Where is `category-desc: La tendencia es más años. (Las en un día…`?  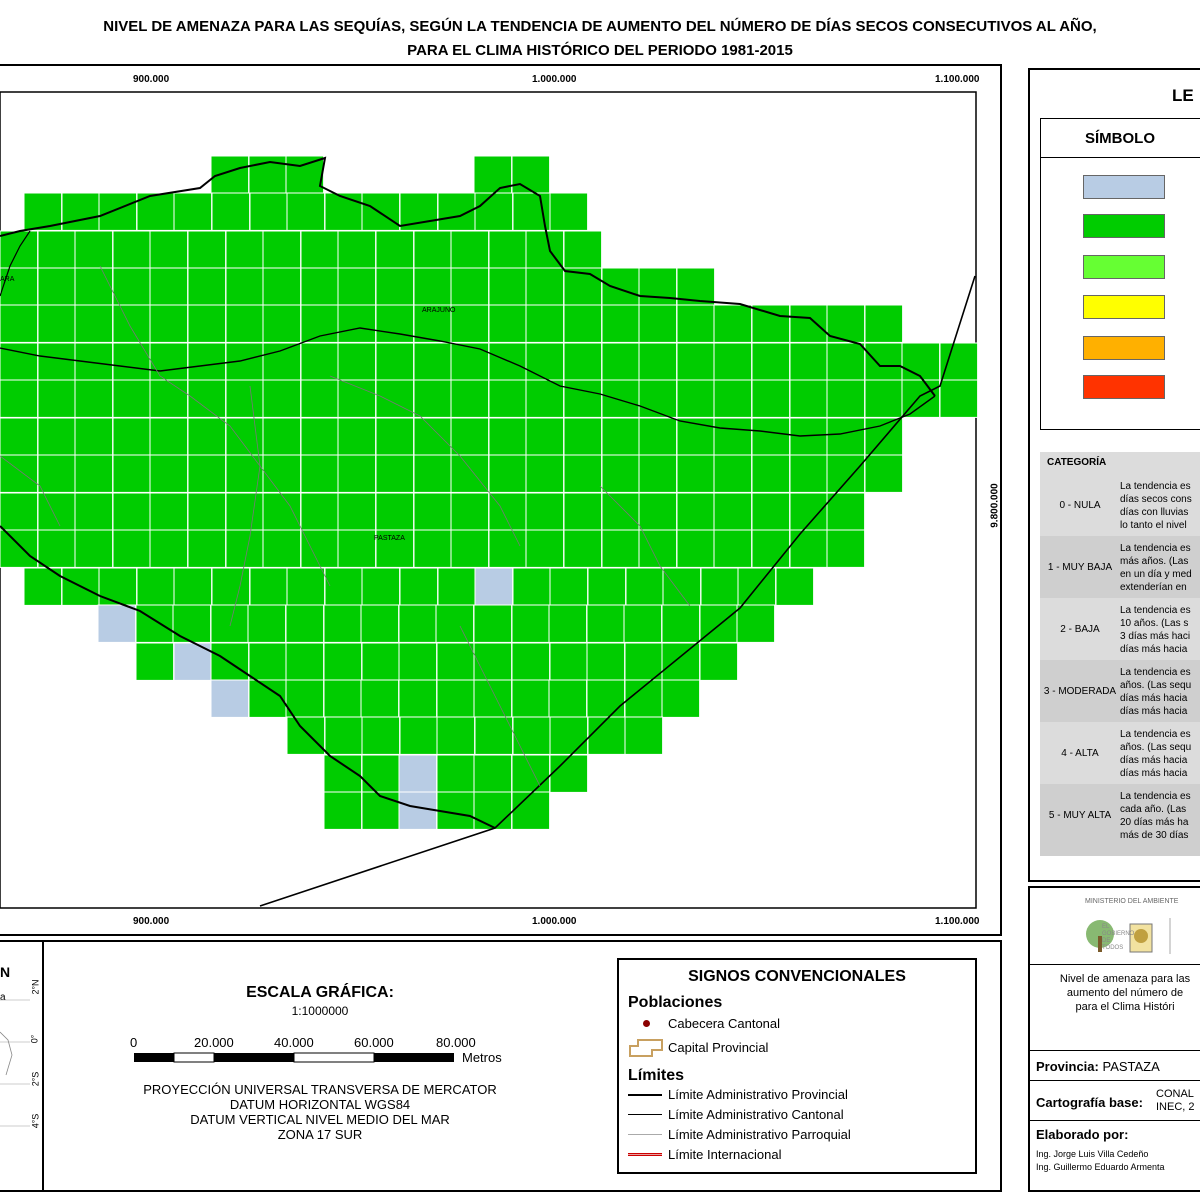
category-desc: La tendencia es más años. (Las en un día… is located at coordinates (1156, 568).